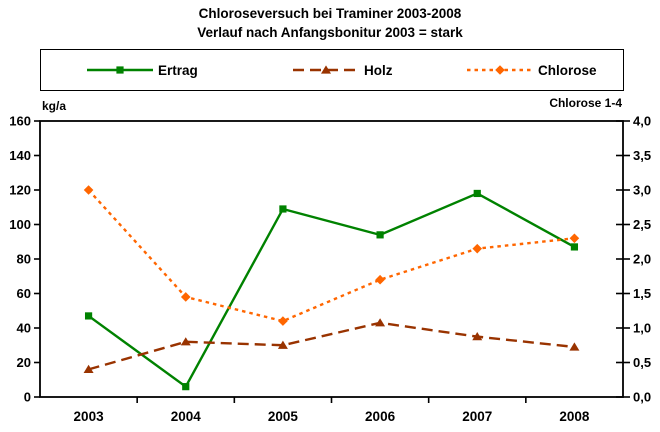 The width and height of the screenshot is (660, 432). I want to click on chart-subtitle: Verlauf nach Anfangsbonitur 2003 = stark, so click(330, 32).